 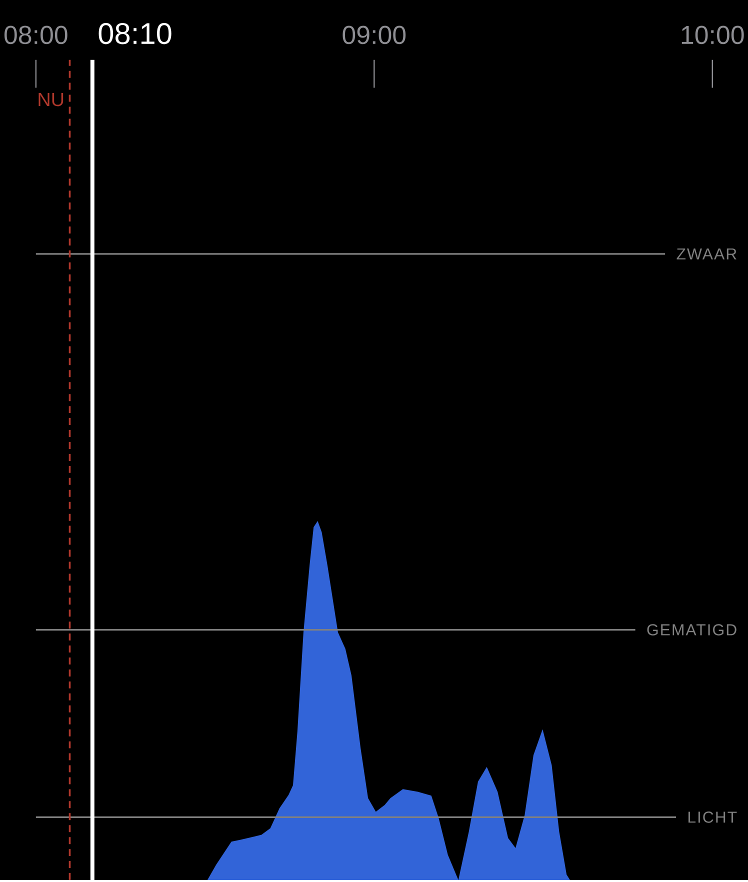 I want to click on ref-line-label: 08:10, so click(x=135, y=33).